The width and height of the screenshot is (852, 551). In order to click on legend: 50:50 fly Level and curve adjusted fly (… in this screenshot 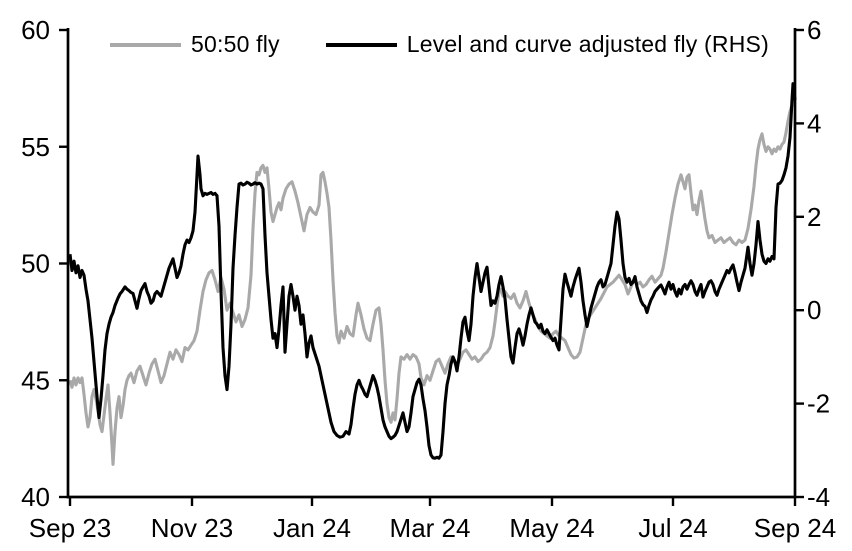, I will do `click(439, 44)`.